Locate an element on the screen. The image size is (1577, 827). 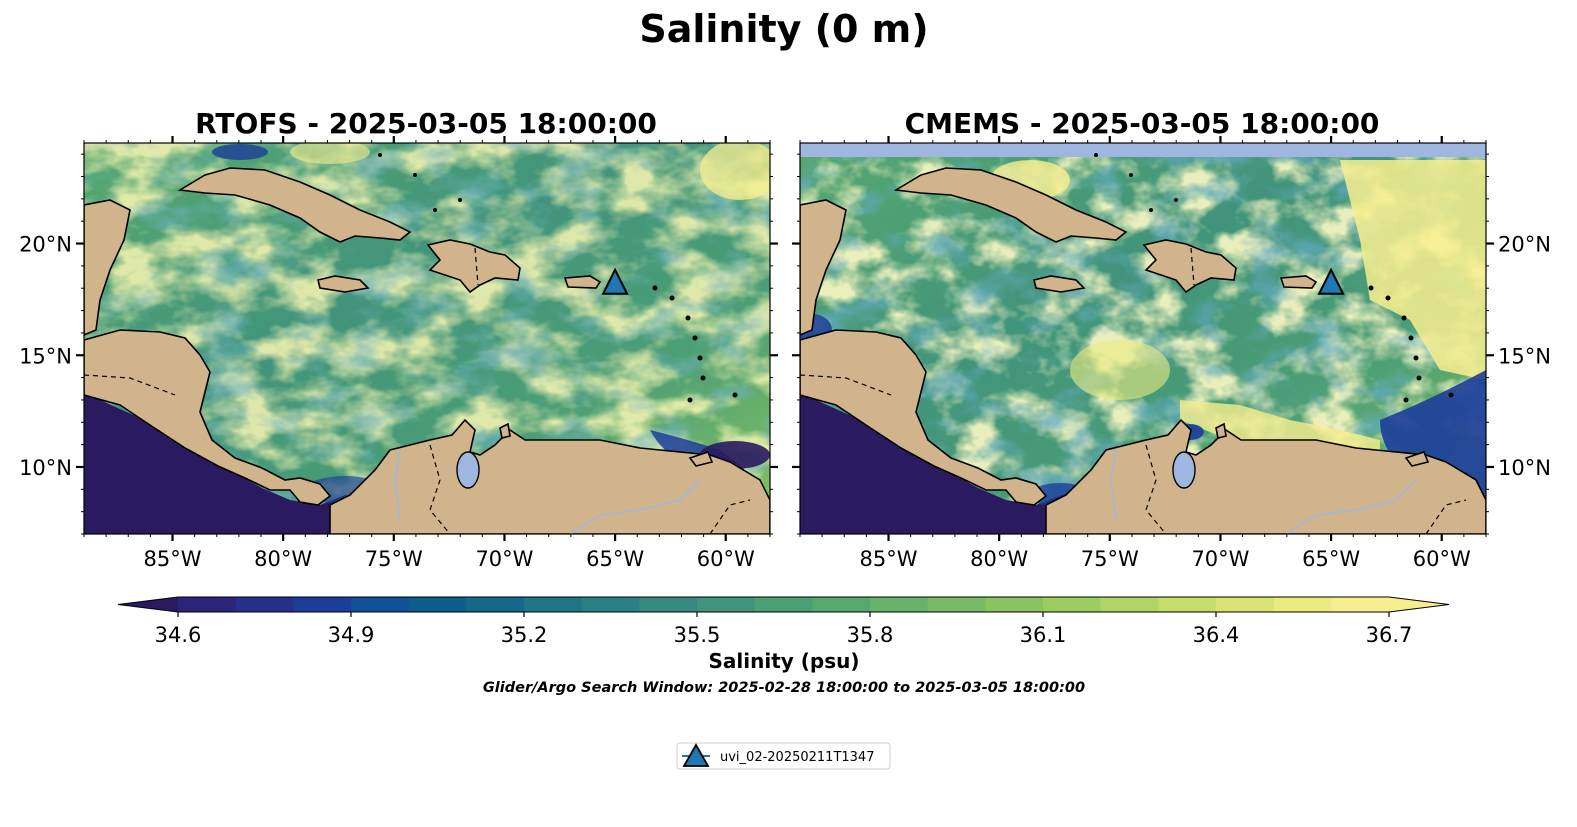
colorbar-bins is located at coordinates (784, 604).